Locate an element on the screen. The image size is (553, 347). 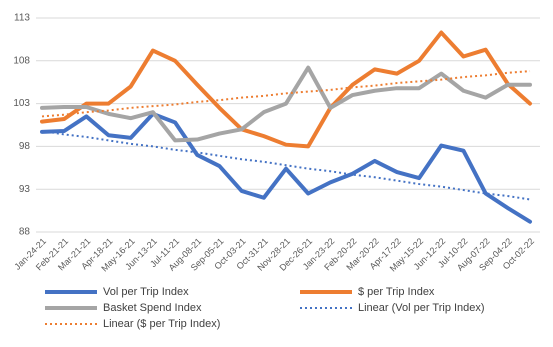
legend-label: $ per Trip Index is located at coordinates (396, 292).